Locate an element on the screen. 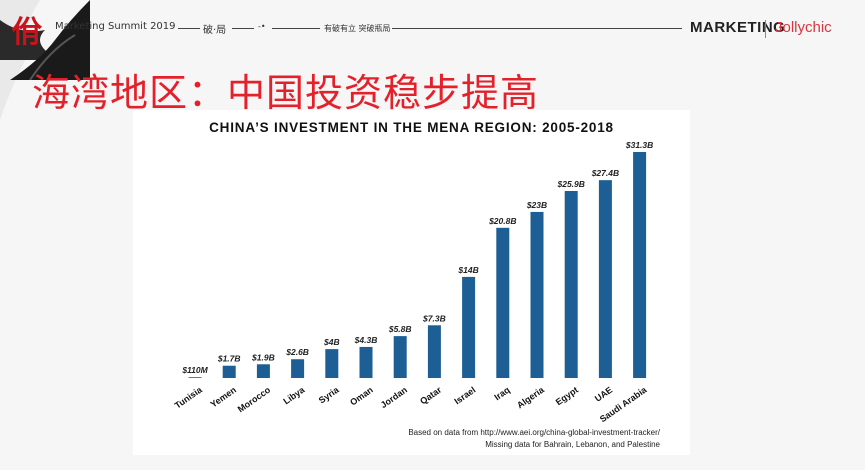  category-label-qatar: Qatar is located at coordinates (430, 395).